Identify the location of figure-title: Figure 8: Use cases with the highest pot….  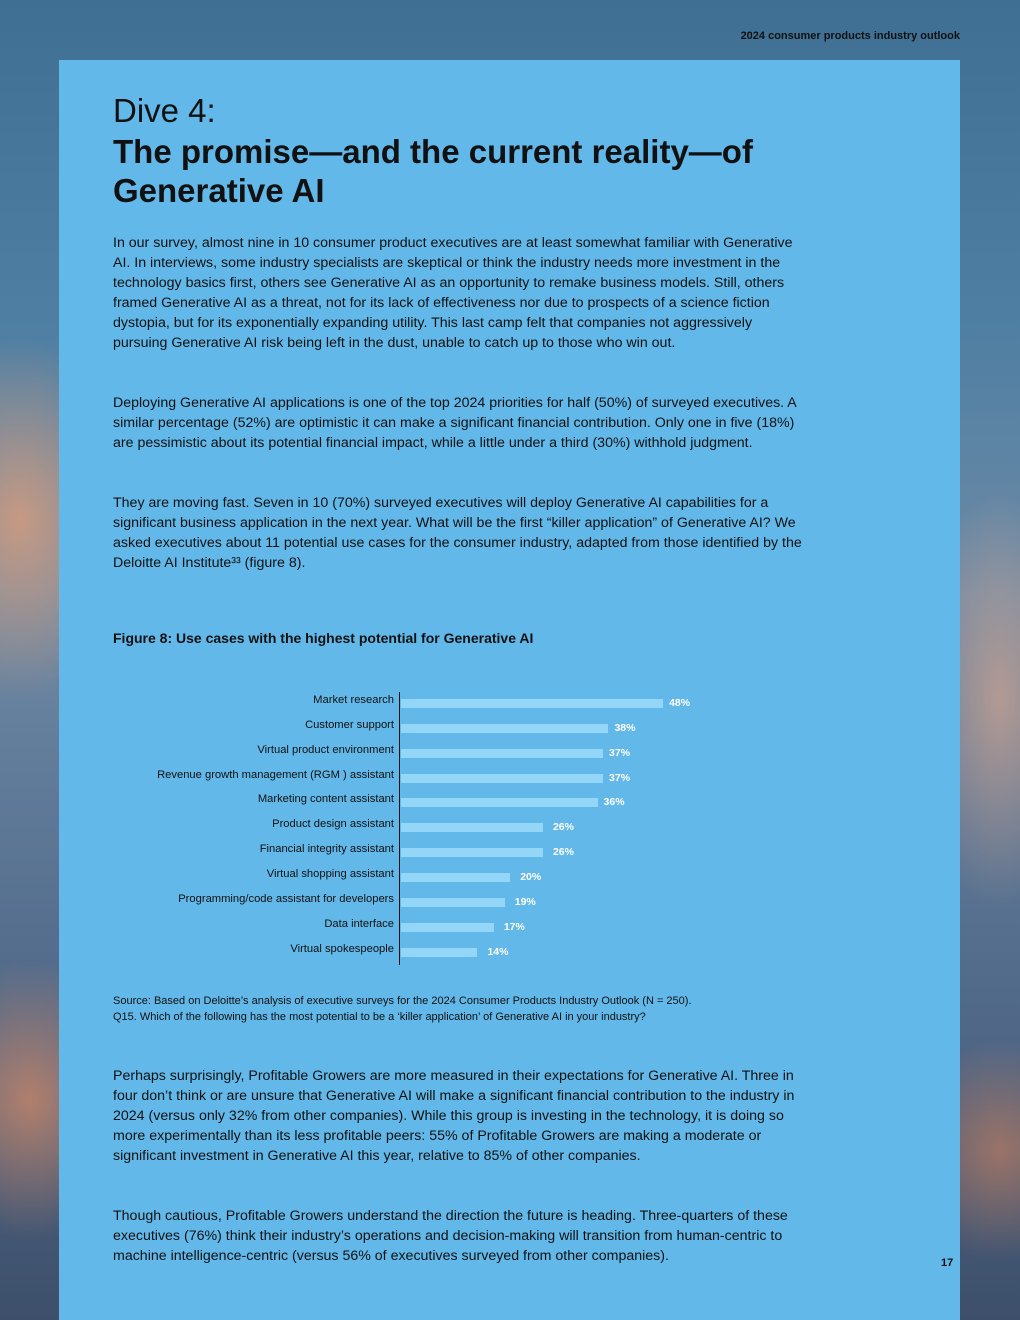
(323, 638).